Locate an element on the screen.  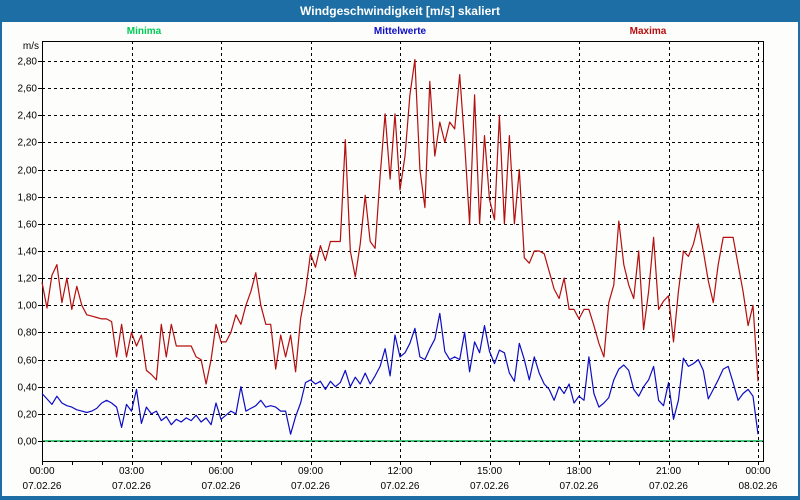
x-axis-time-label: 03:00 is located at coordinates (131, 471).